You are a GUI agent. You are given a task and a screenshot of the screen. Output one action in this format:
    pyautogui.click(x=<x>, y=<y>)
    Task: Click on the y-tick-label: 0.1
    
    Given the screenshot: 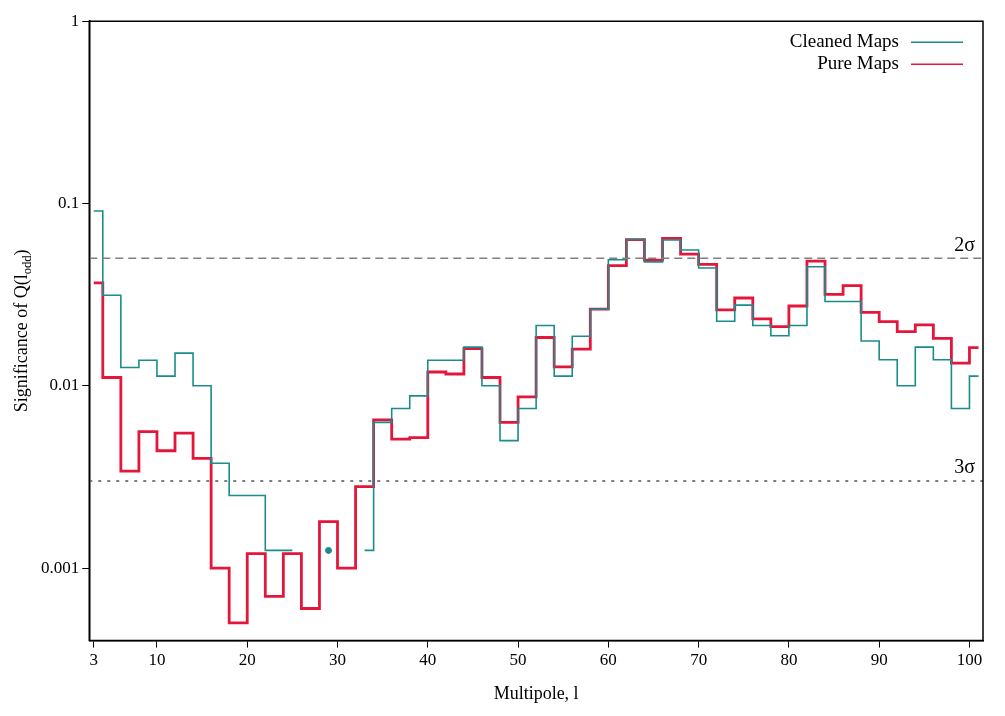 What is the action you would take?
    pyautogui.click(x=69, y=202)
    